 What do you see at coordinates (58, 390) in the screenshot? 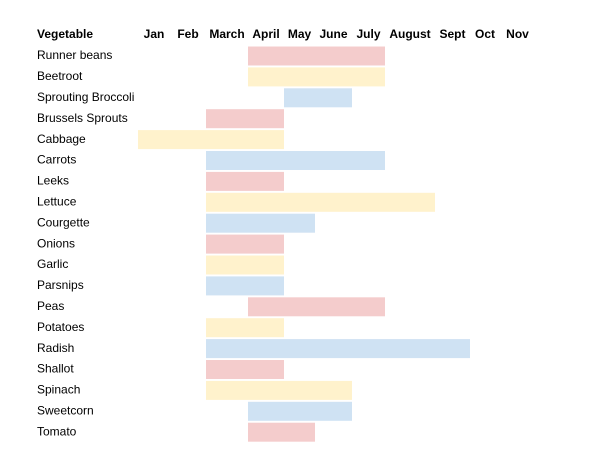
I see `vegetable-name: Spinach` at bounding box center [58, 390].